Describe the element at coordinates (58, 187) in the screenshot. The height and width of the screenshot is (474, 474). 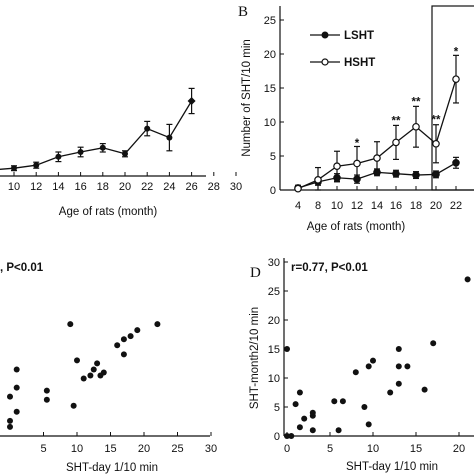
I see `panel-a-x-tick-label: 14` at that location.